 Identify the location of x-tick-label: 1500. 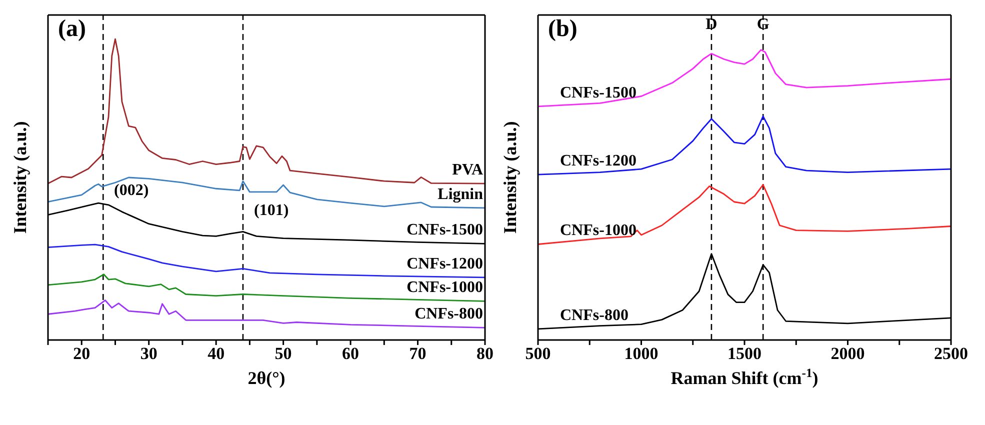
(745, 354).